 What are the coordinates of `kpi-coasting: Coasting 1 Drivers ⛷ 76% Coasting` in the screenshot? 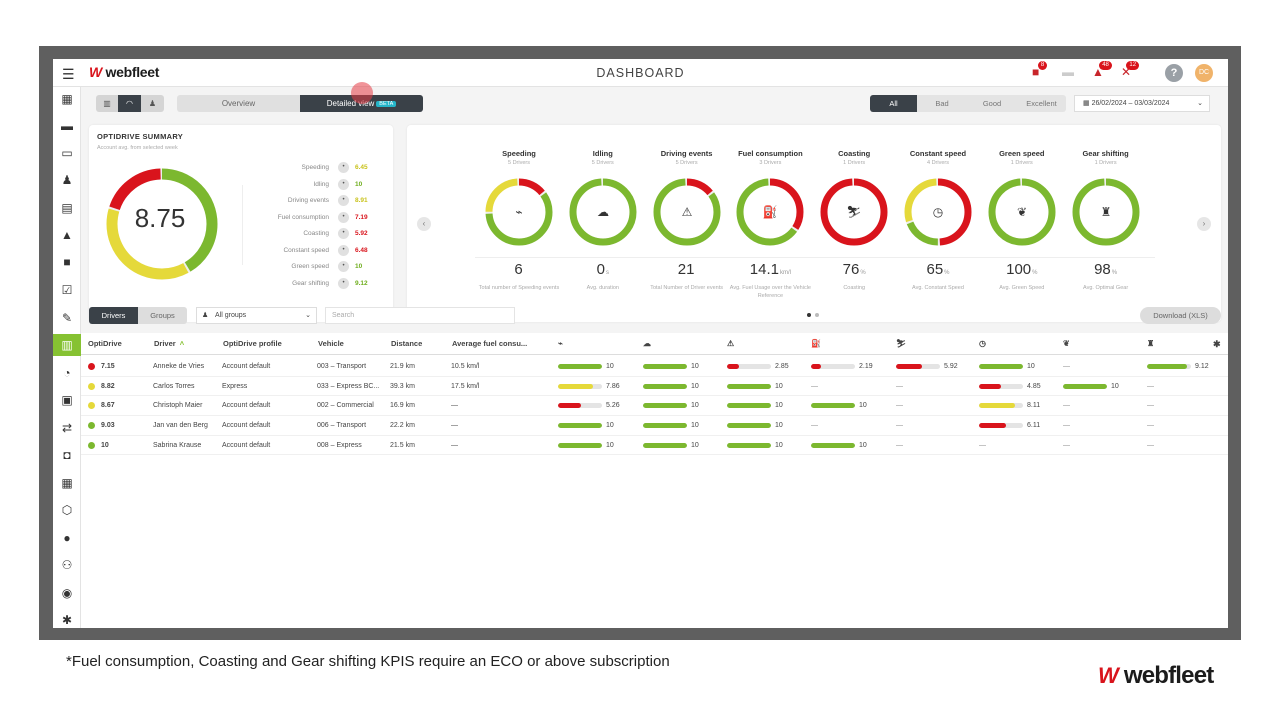 It's located at (854, 220).